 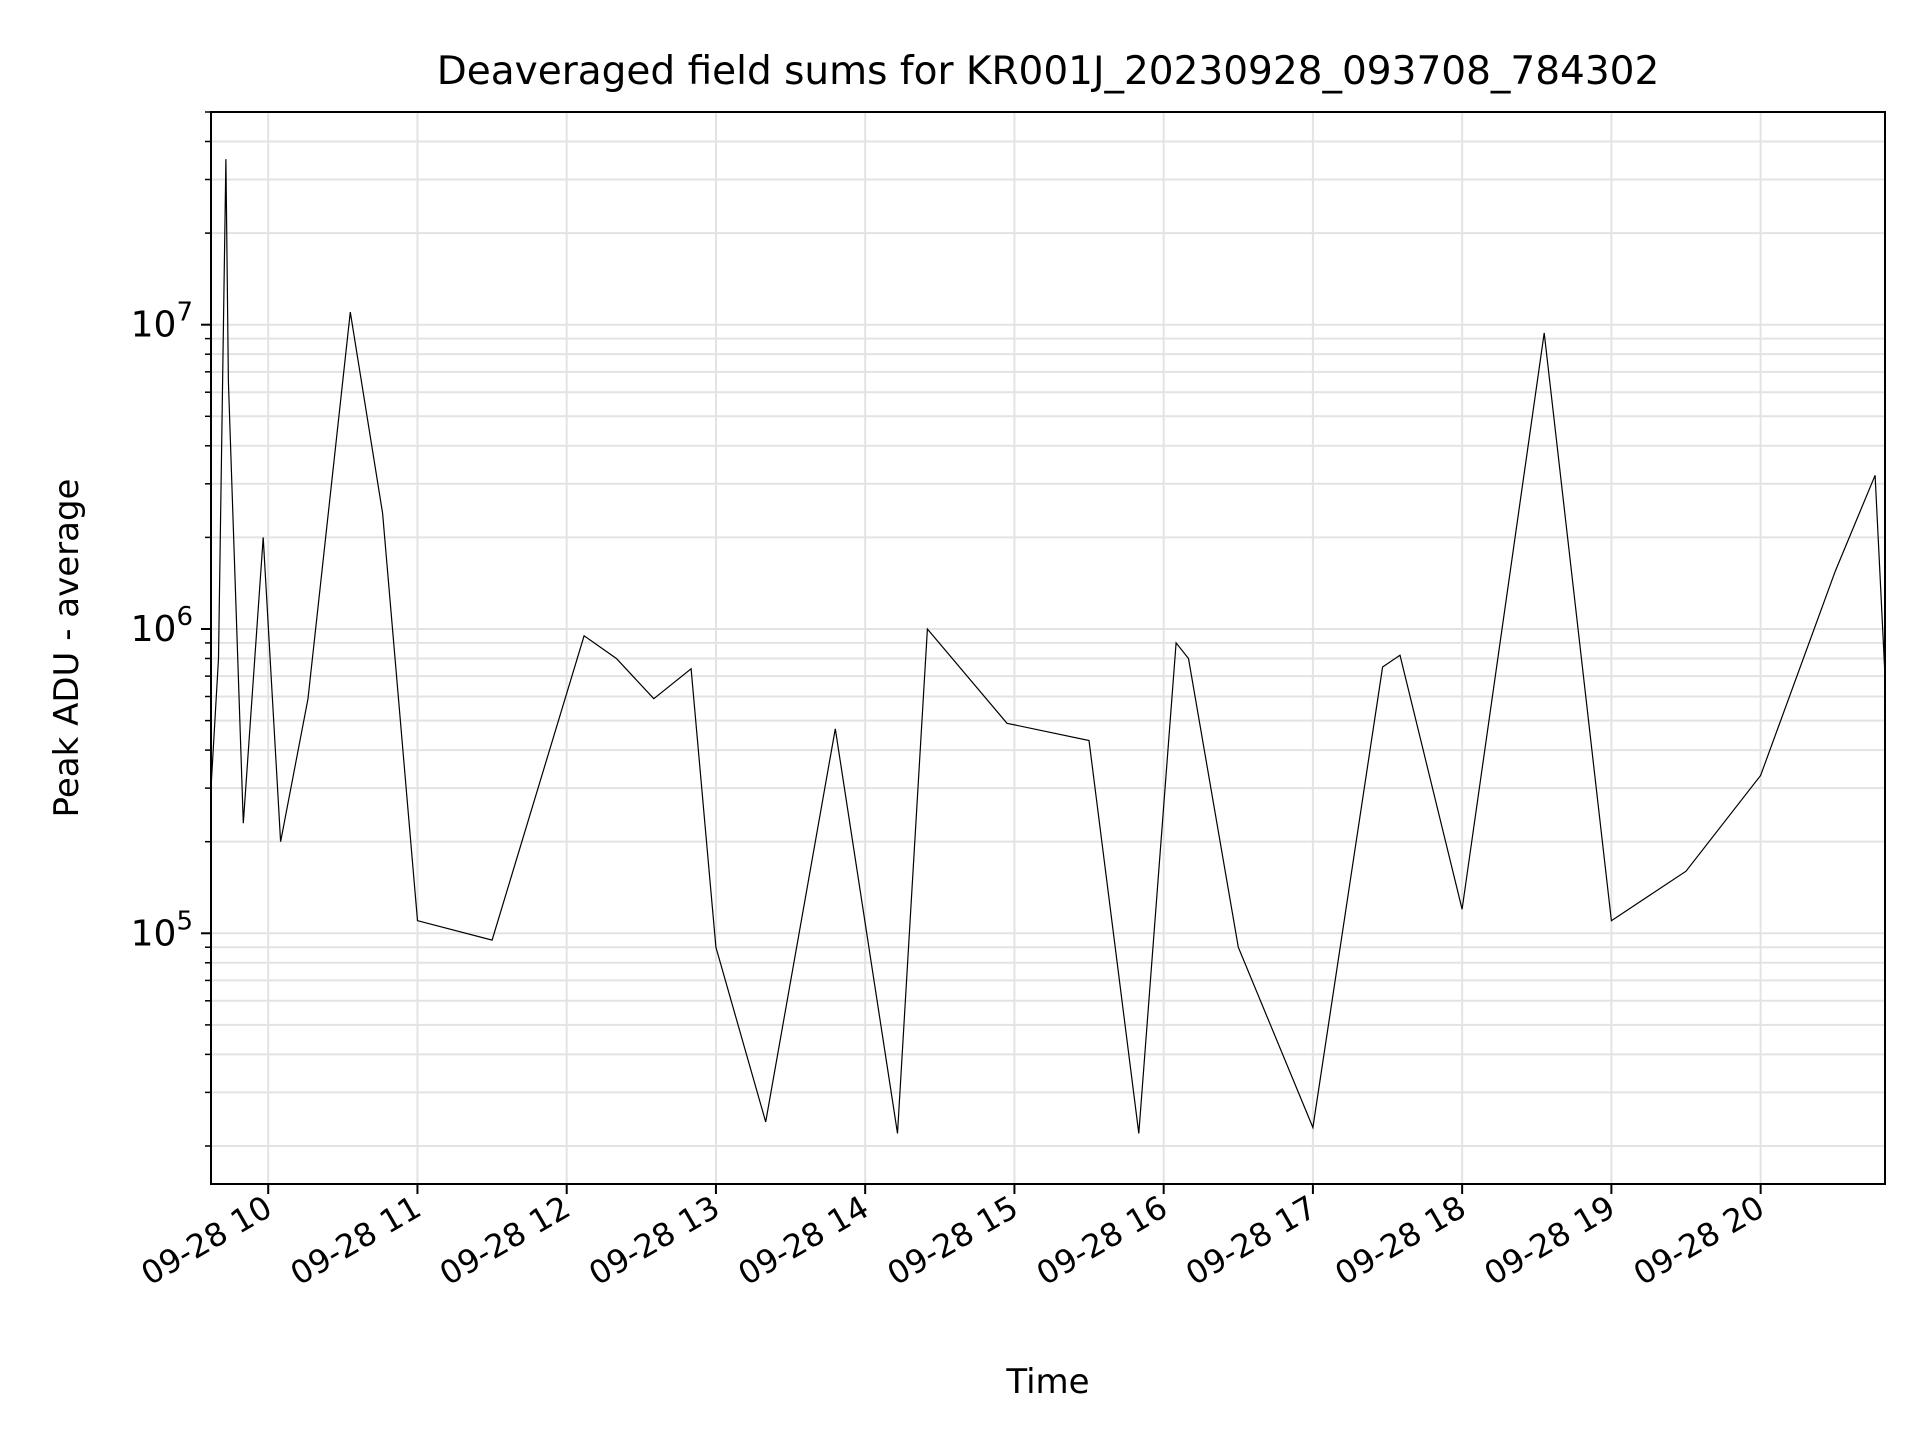 What do you see at coordinates (162, 626) in the screenshot?
I see `y-tick-label: 10⁶` at bounding box center [162, 626].